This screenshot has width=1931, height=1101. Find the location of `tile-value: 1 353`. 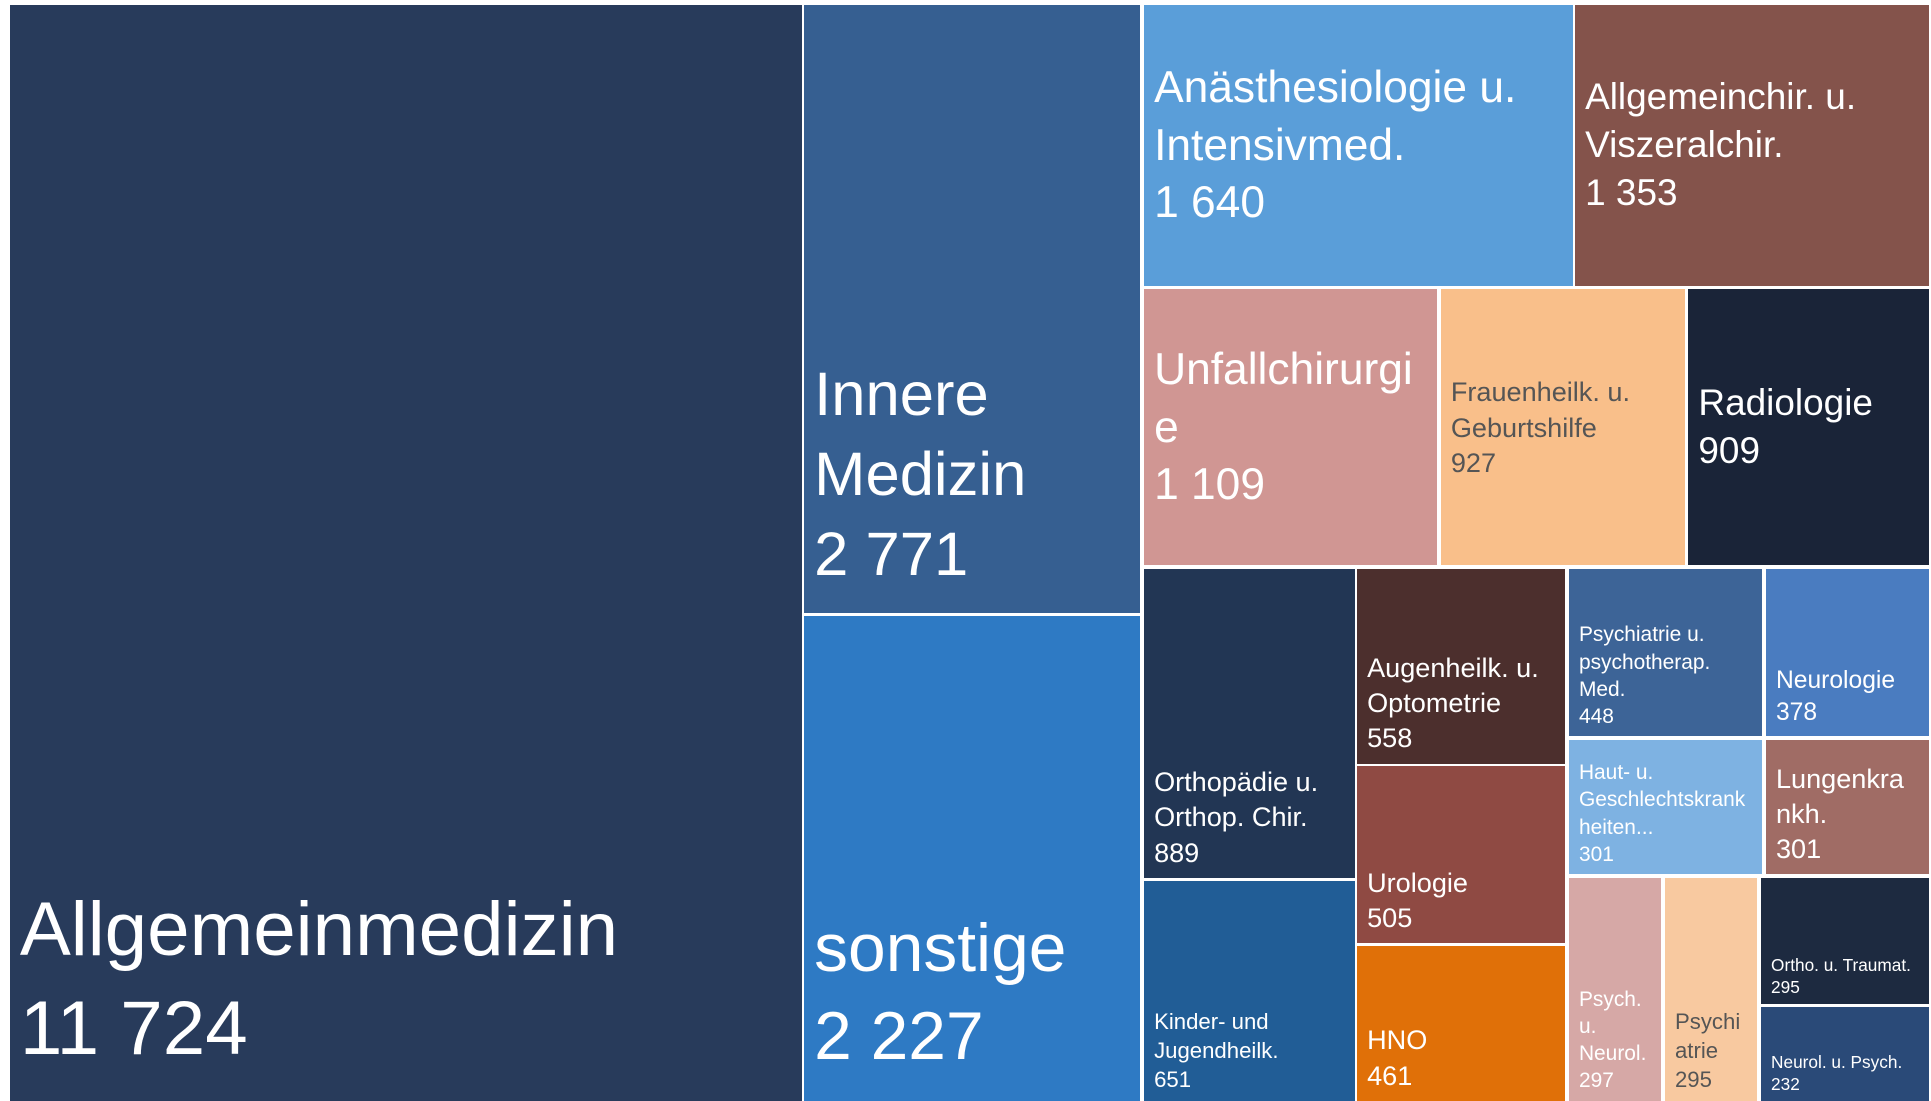

tile-value: 1 353 is located at coordinates (1631, 193).